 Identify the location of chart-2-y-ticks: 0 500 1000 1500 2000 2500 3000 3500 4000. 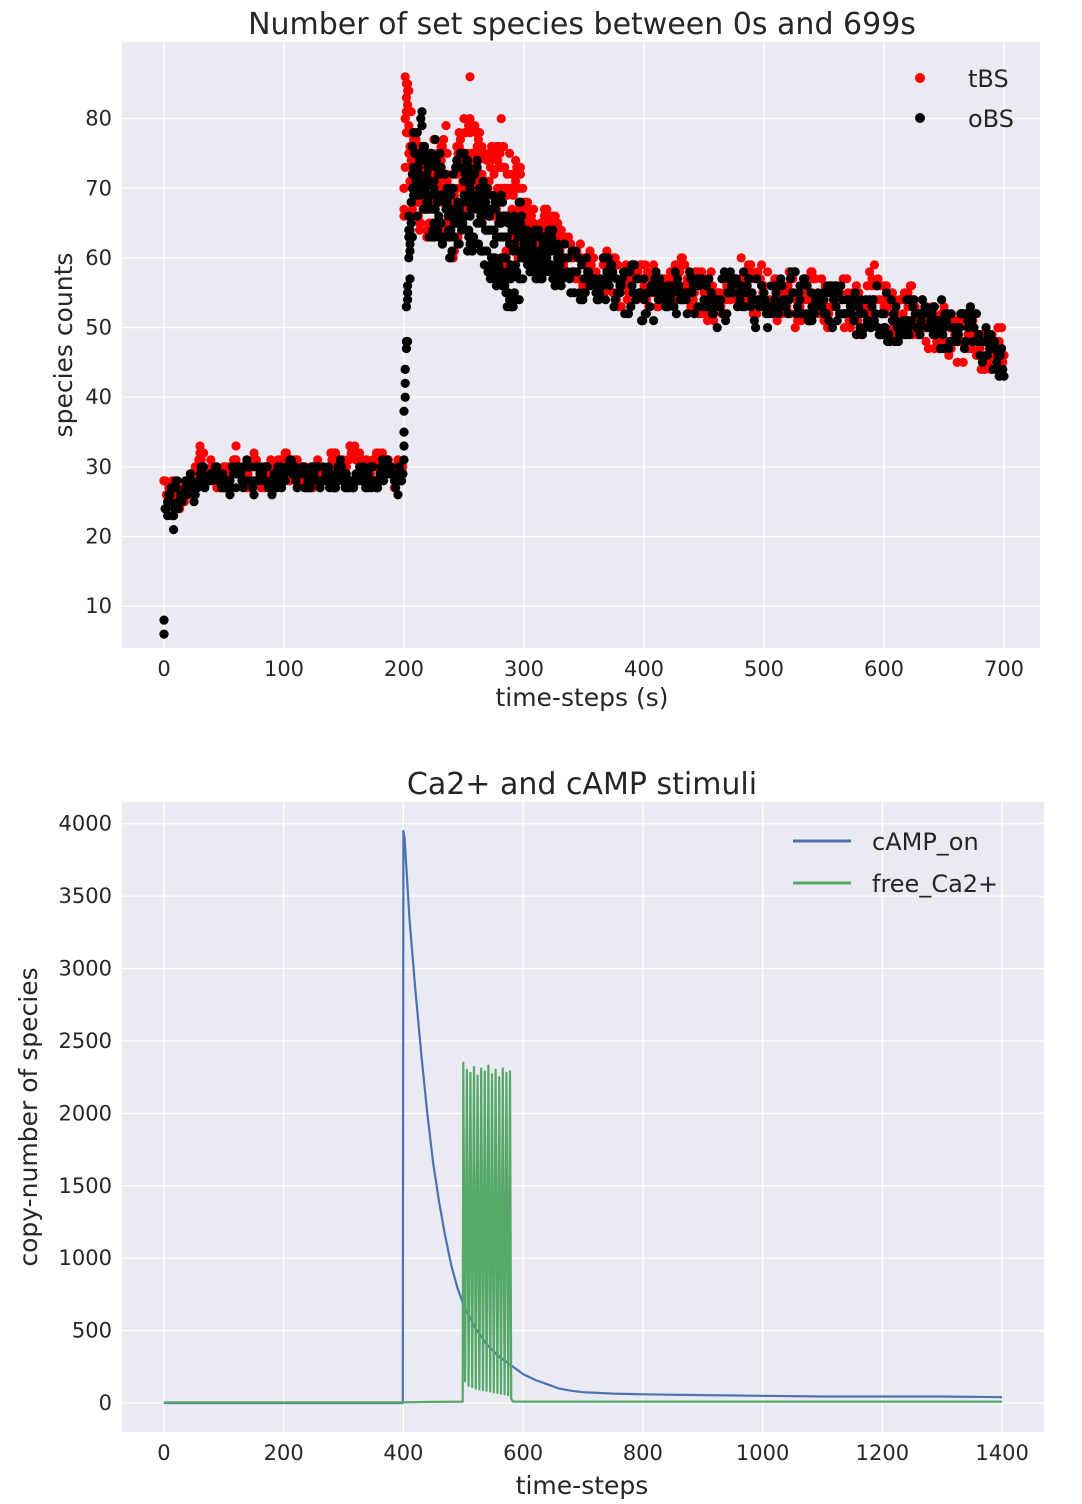
(85, 1113).